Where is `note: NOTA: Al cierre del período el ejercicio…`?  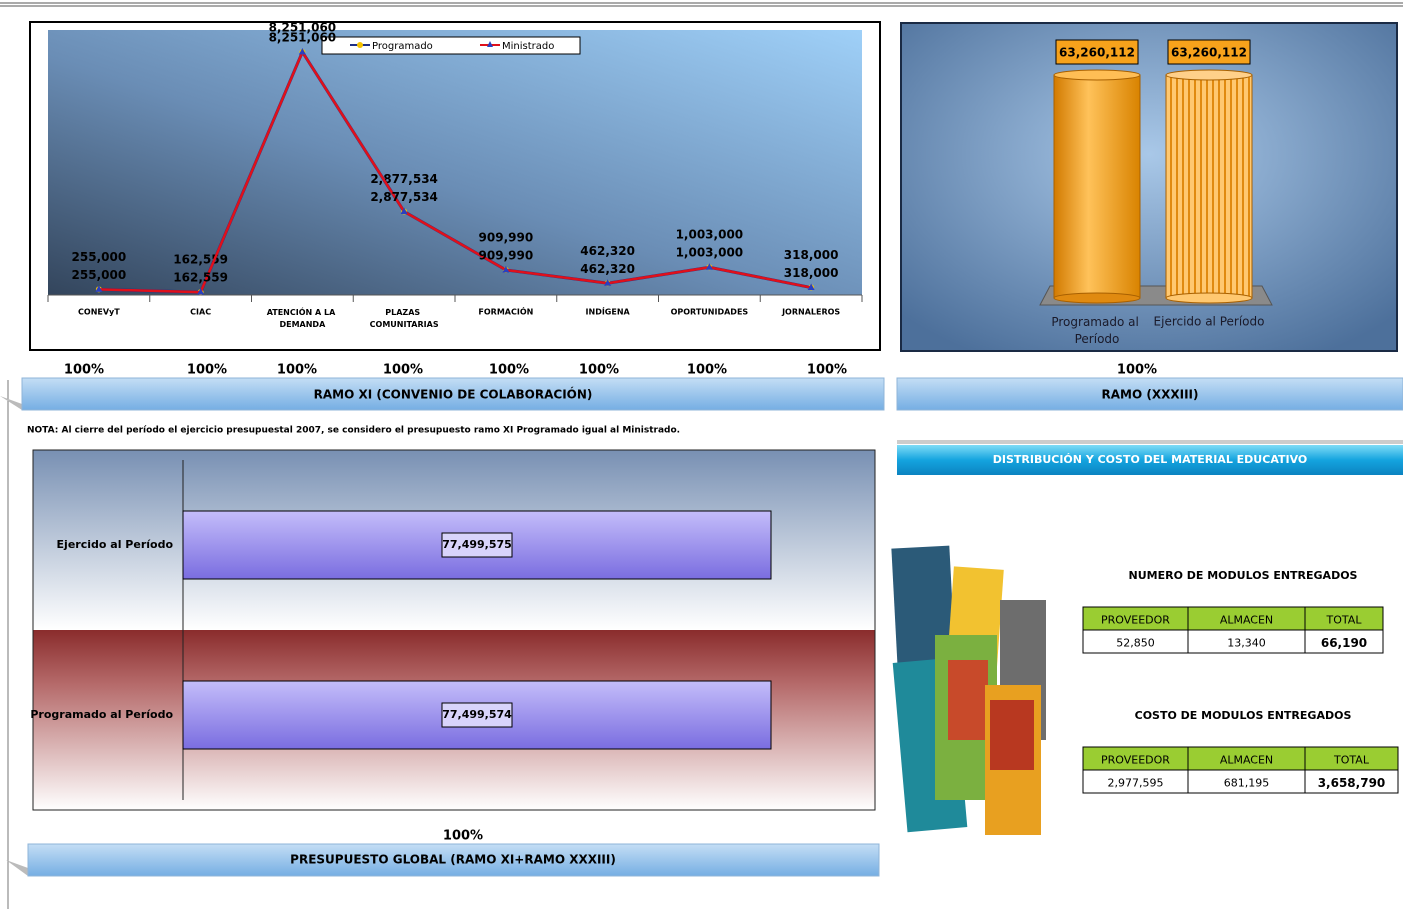 note: NOTA: Al cierre del período el ejercicio… is located at coordinates (353, 431).